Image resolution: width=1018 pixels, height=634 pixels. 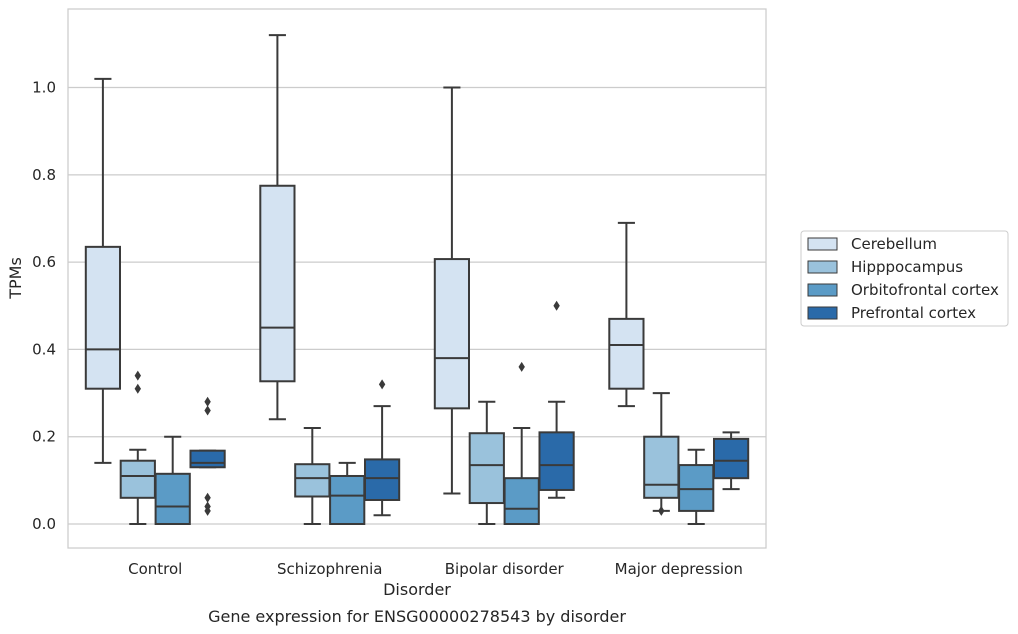 I want to click on y-tick-label: 0.8, so click(x=44, y=175).